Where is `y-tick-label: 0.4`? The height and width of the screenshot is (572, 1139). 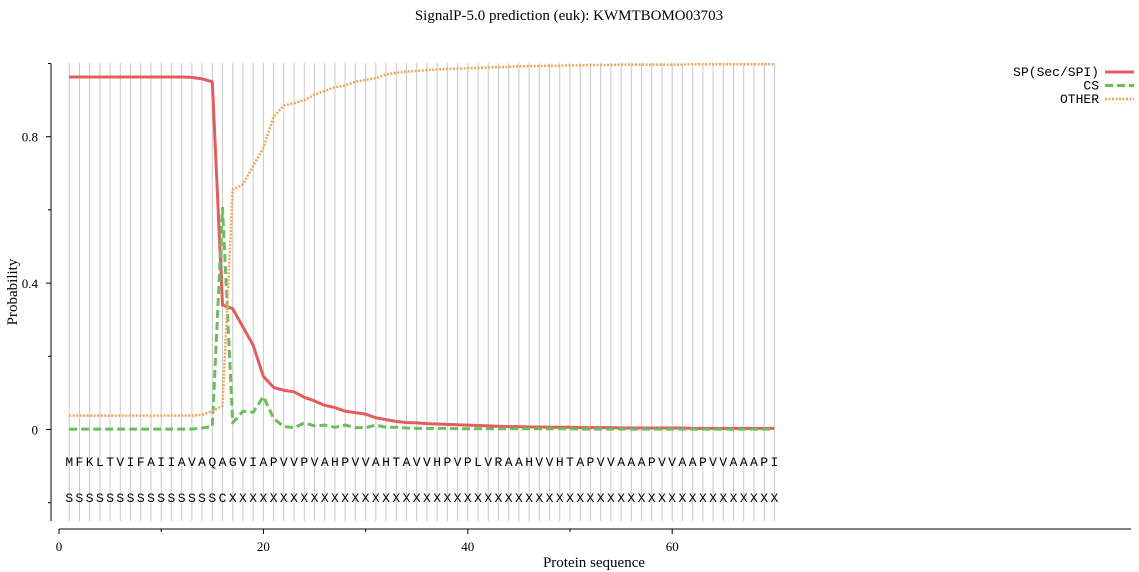 y-tick-label: 0.4 is located at coordinates (30, 283).